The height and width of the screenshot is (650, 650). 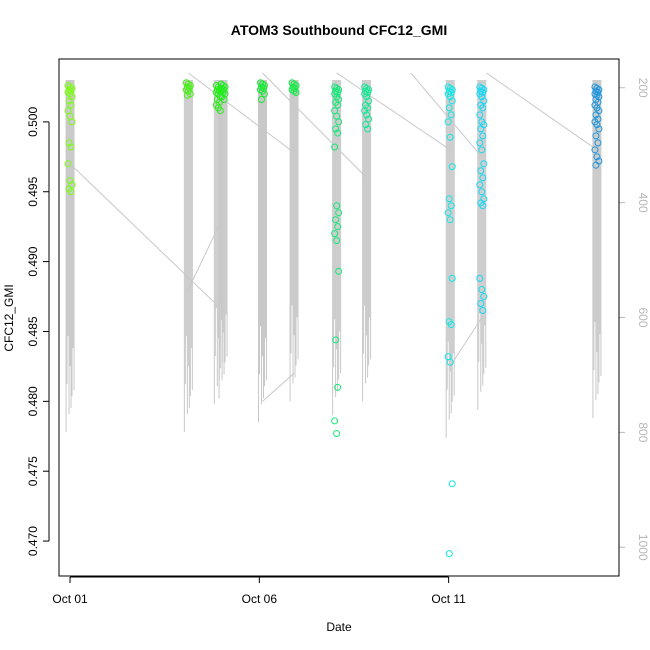 I want to click on y-tick-label: 0.490, so click(x=33, y=261).